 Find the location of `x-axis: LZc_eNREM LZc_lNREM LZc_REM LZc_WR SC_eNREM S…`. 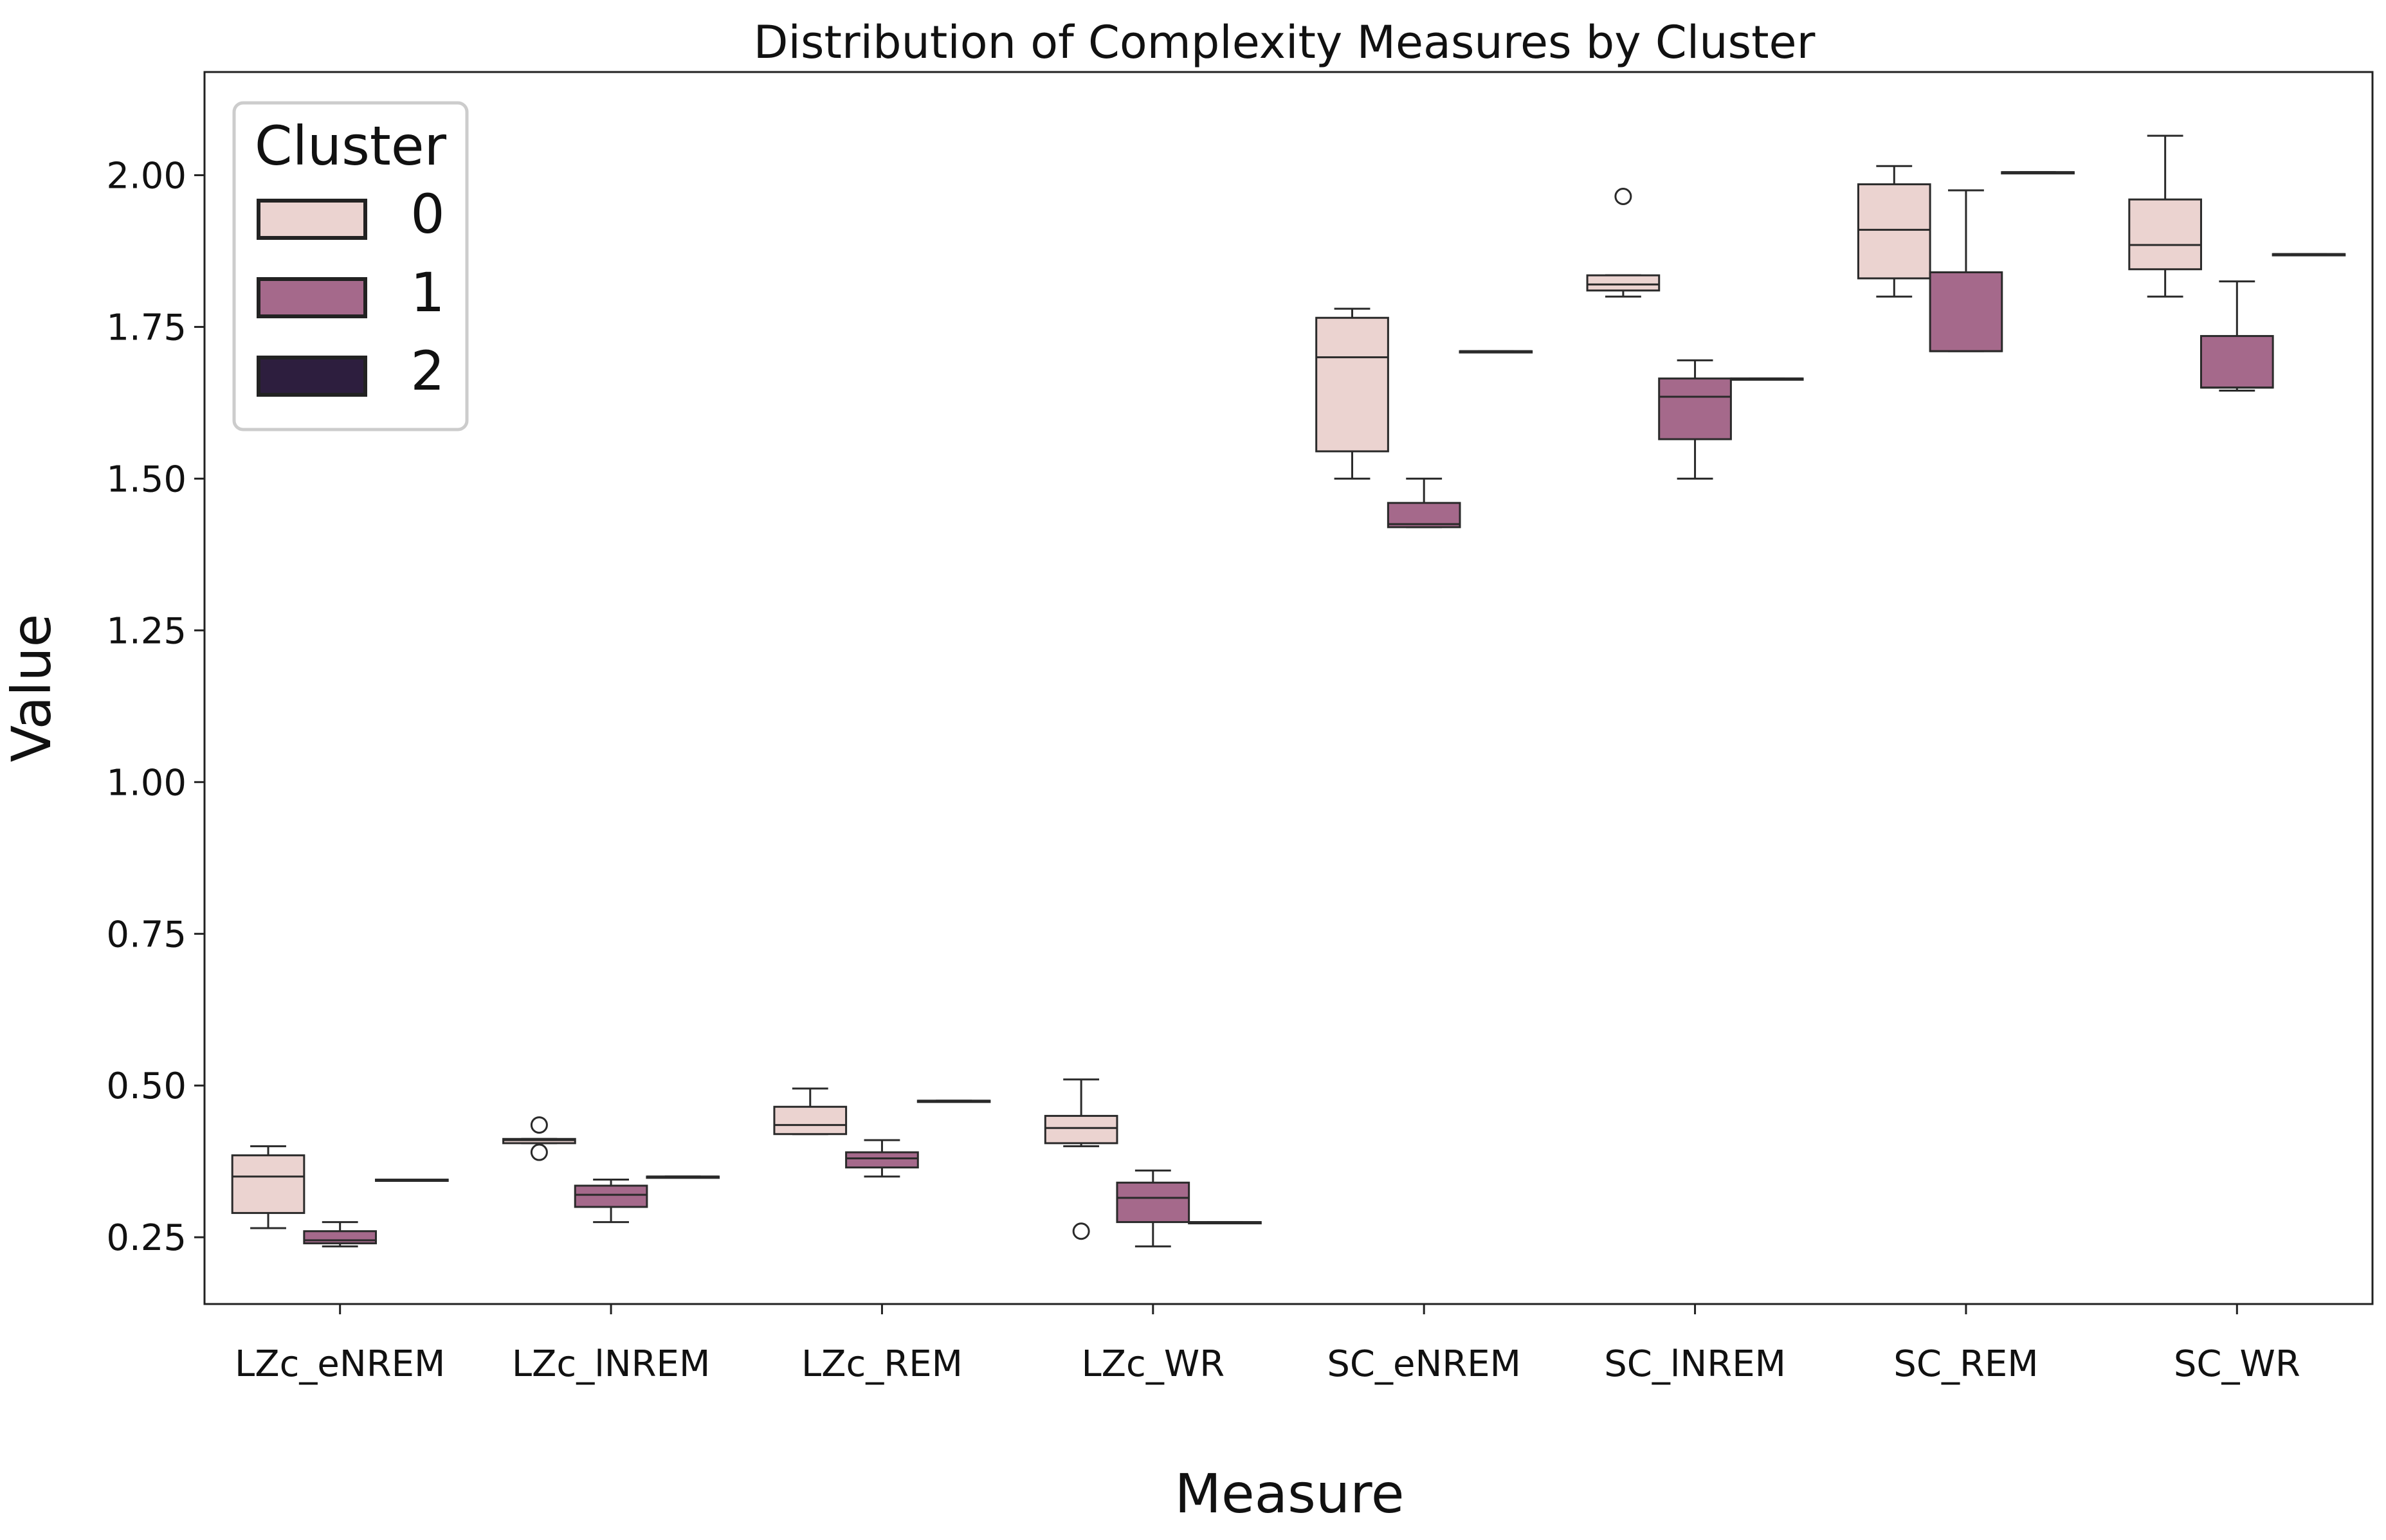

x-axis: LZc_eNREM LZc_lNREM LZc_REM LZc_WR SC_eNREM S… is located at coordinates (1267, 1344).